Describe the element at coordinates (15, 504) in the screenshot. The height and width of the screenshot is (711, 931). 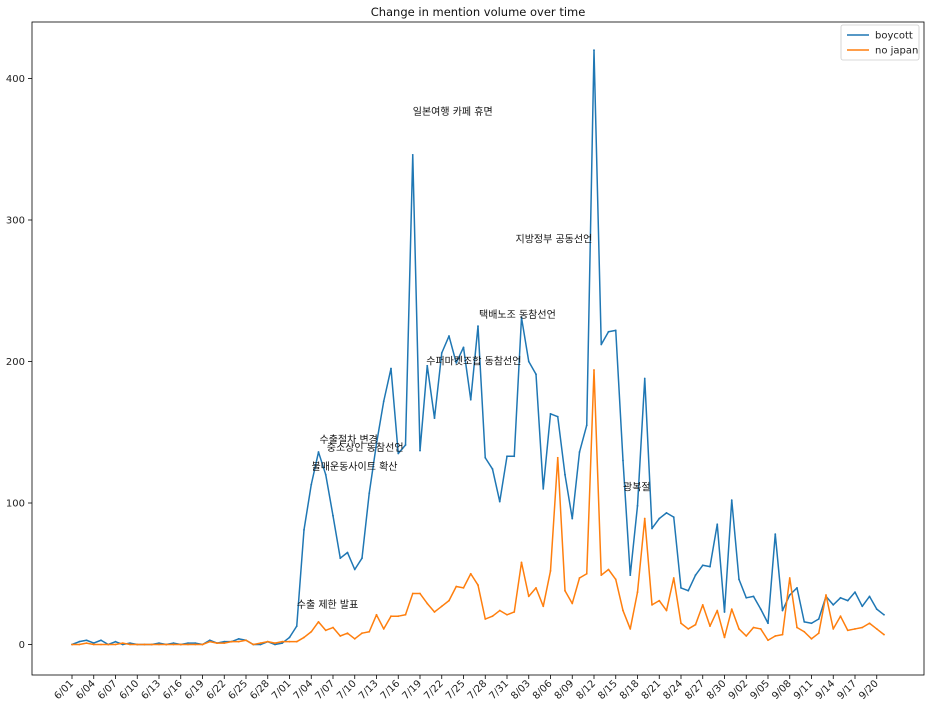
I see `y-tick-label: 100` at that location.